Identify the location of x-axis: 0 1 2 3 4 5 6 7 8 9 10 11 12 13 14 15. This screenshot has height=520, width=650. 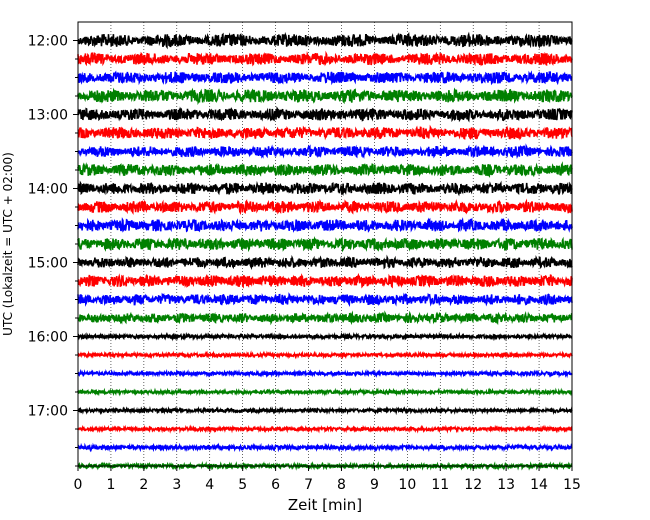
(327, 479).